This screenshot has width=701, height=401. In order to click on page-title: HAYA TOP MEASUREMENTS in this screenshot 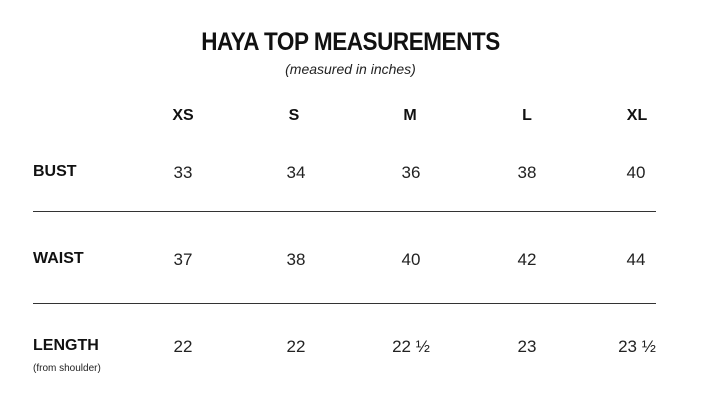, I will do `click(350, 42)`.